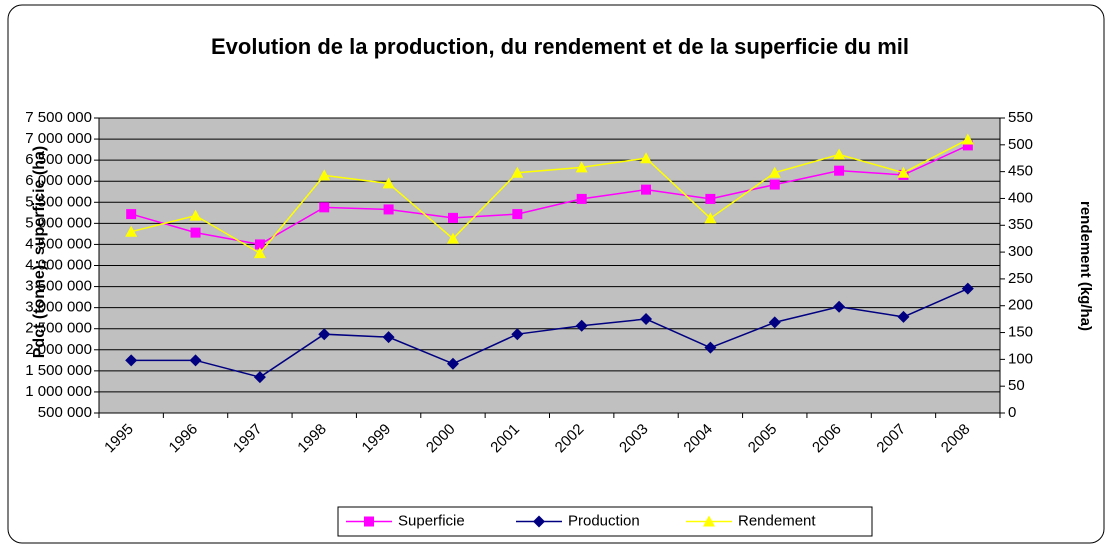  What do you see at coordinates (1020, 224) in the screenshot?
I see `y2-tick-label: 350` at bounding box center [1020, 224].